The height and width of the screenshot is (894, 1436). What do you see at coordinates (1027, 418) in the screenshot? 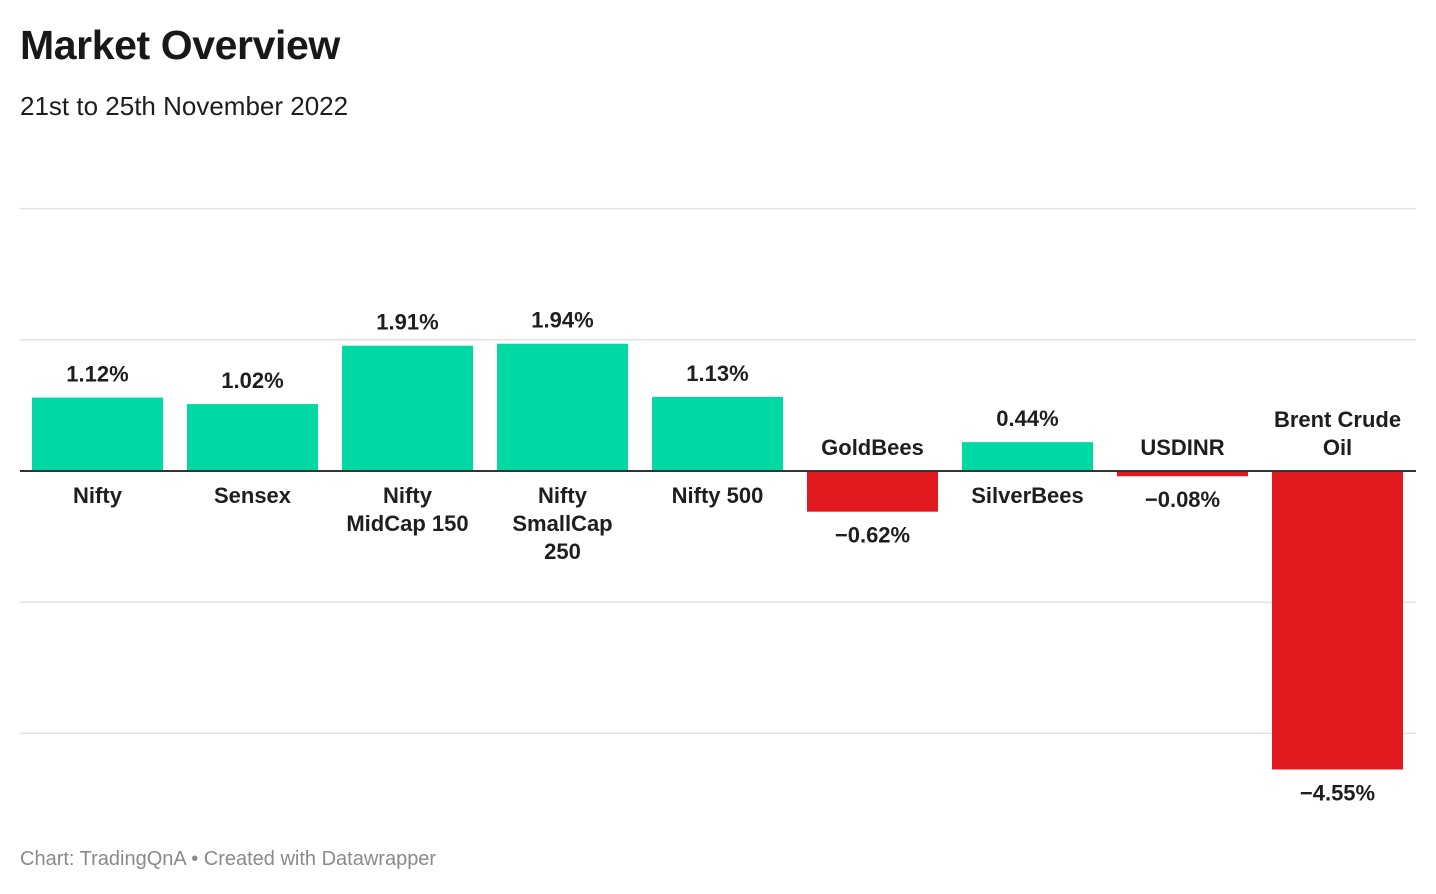
I see `data-label: 0.44%` at bounding box center [1027, 418].